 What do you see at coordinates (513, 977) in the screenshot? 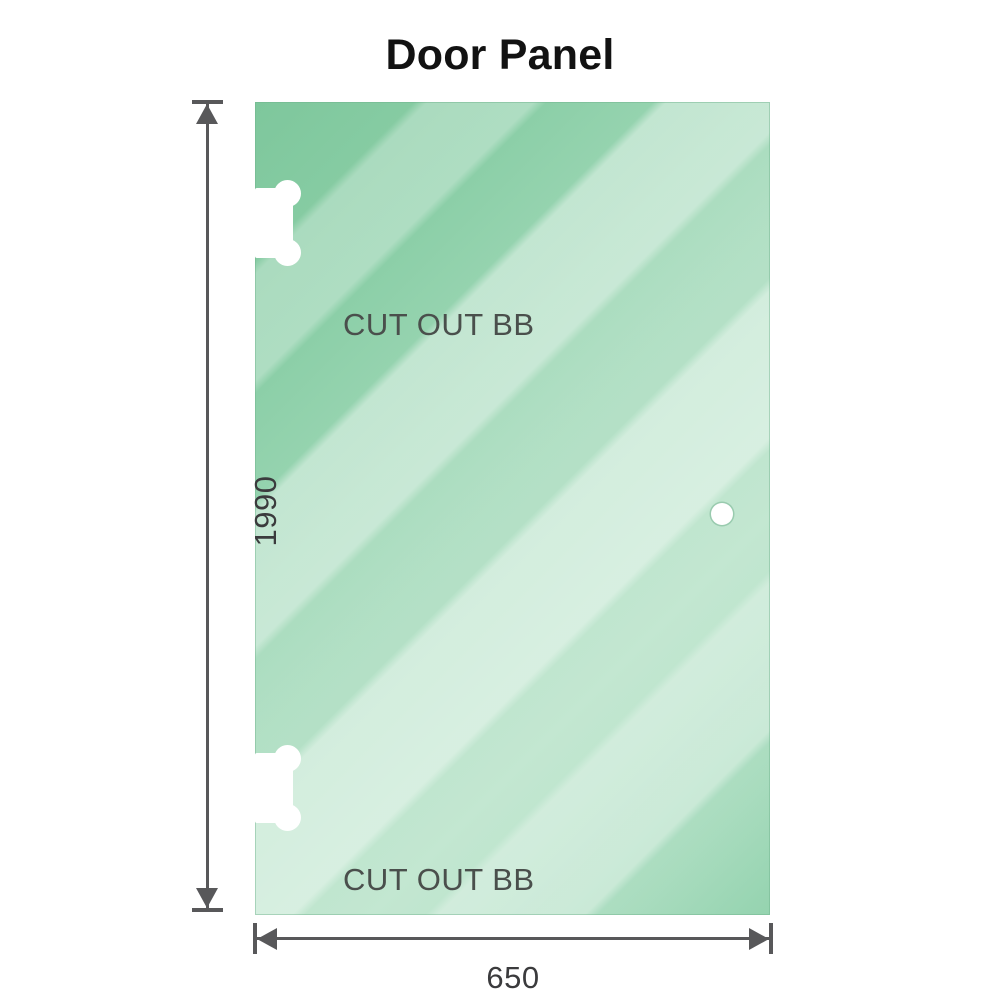
I see `dimension-label-width: 650` at bounding box center [513, 977].